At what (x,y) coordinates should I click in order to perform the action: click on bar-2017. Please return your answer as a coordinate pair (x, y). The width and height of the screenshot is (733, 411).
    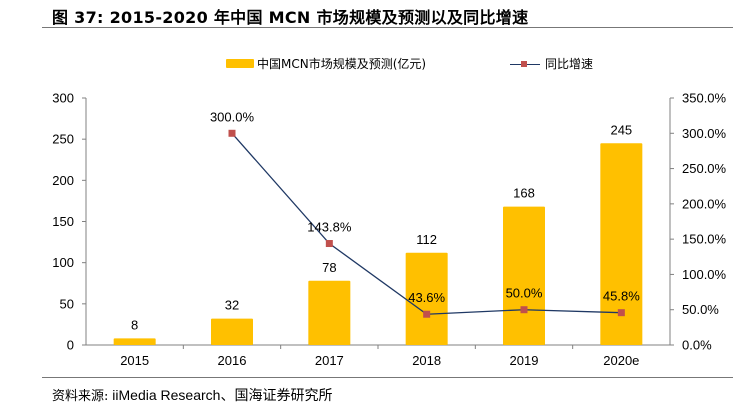
    Looking at the image, I should click on (329, 312).